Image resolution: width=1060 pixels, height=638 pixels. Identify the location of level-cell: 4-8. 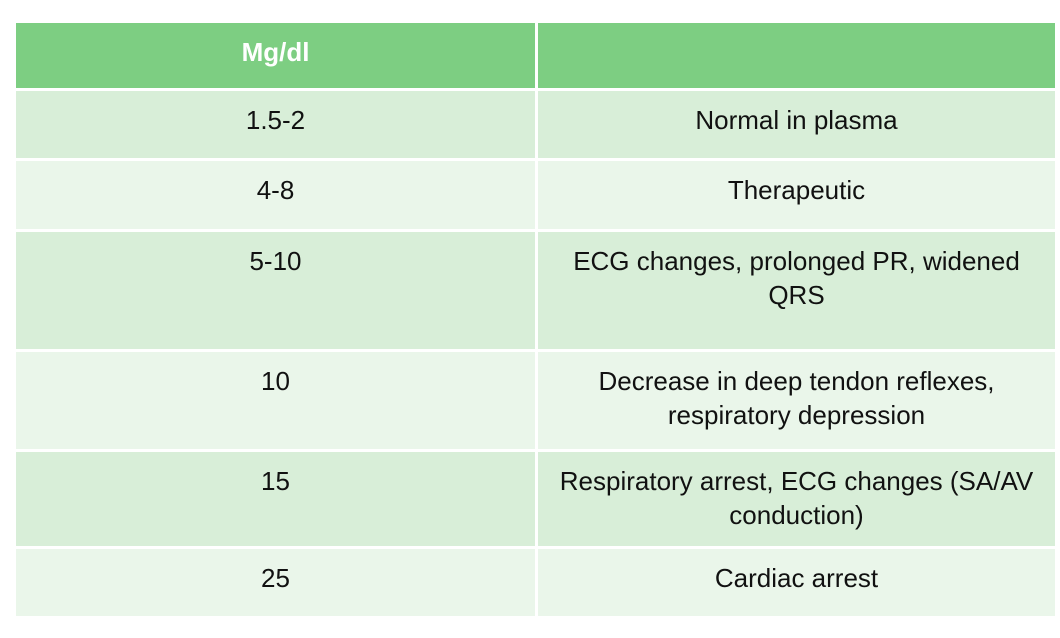
(275, 195).